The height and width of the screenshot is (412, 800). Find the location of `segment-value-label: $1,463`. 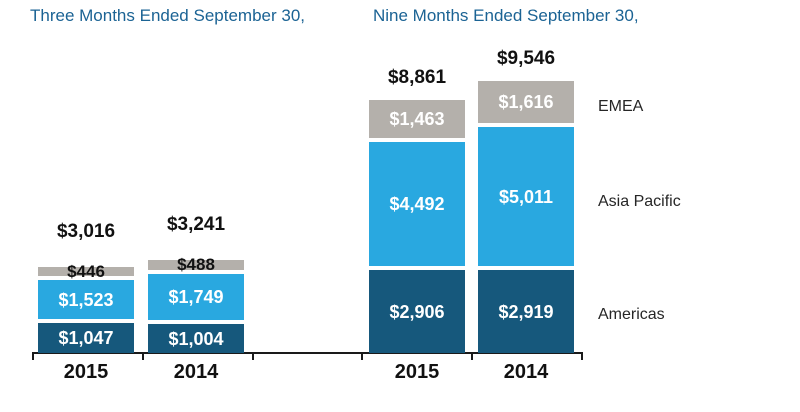

segment-value-label: $1,463 is located at coordinates (417, 119).